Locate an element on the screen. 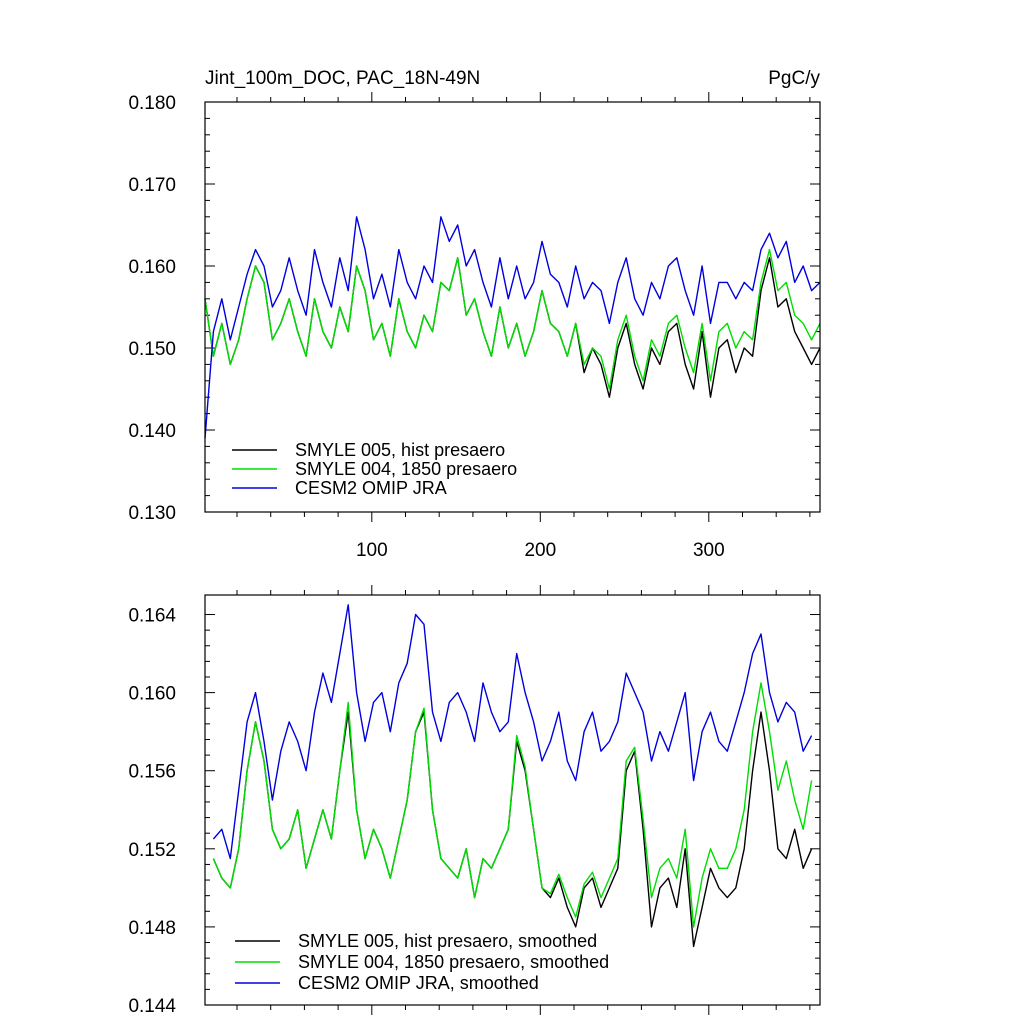 This screenshot has height=1024, width=1024. top-y-tick-label: 0.150 is located at coordinates (152, 349).